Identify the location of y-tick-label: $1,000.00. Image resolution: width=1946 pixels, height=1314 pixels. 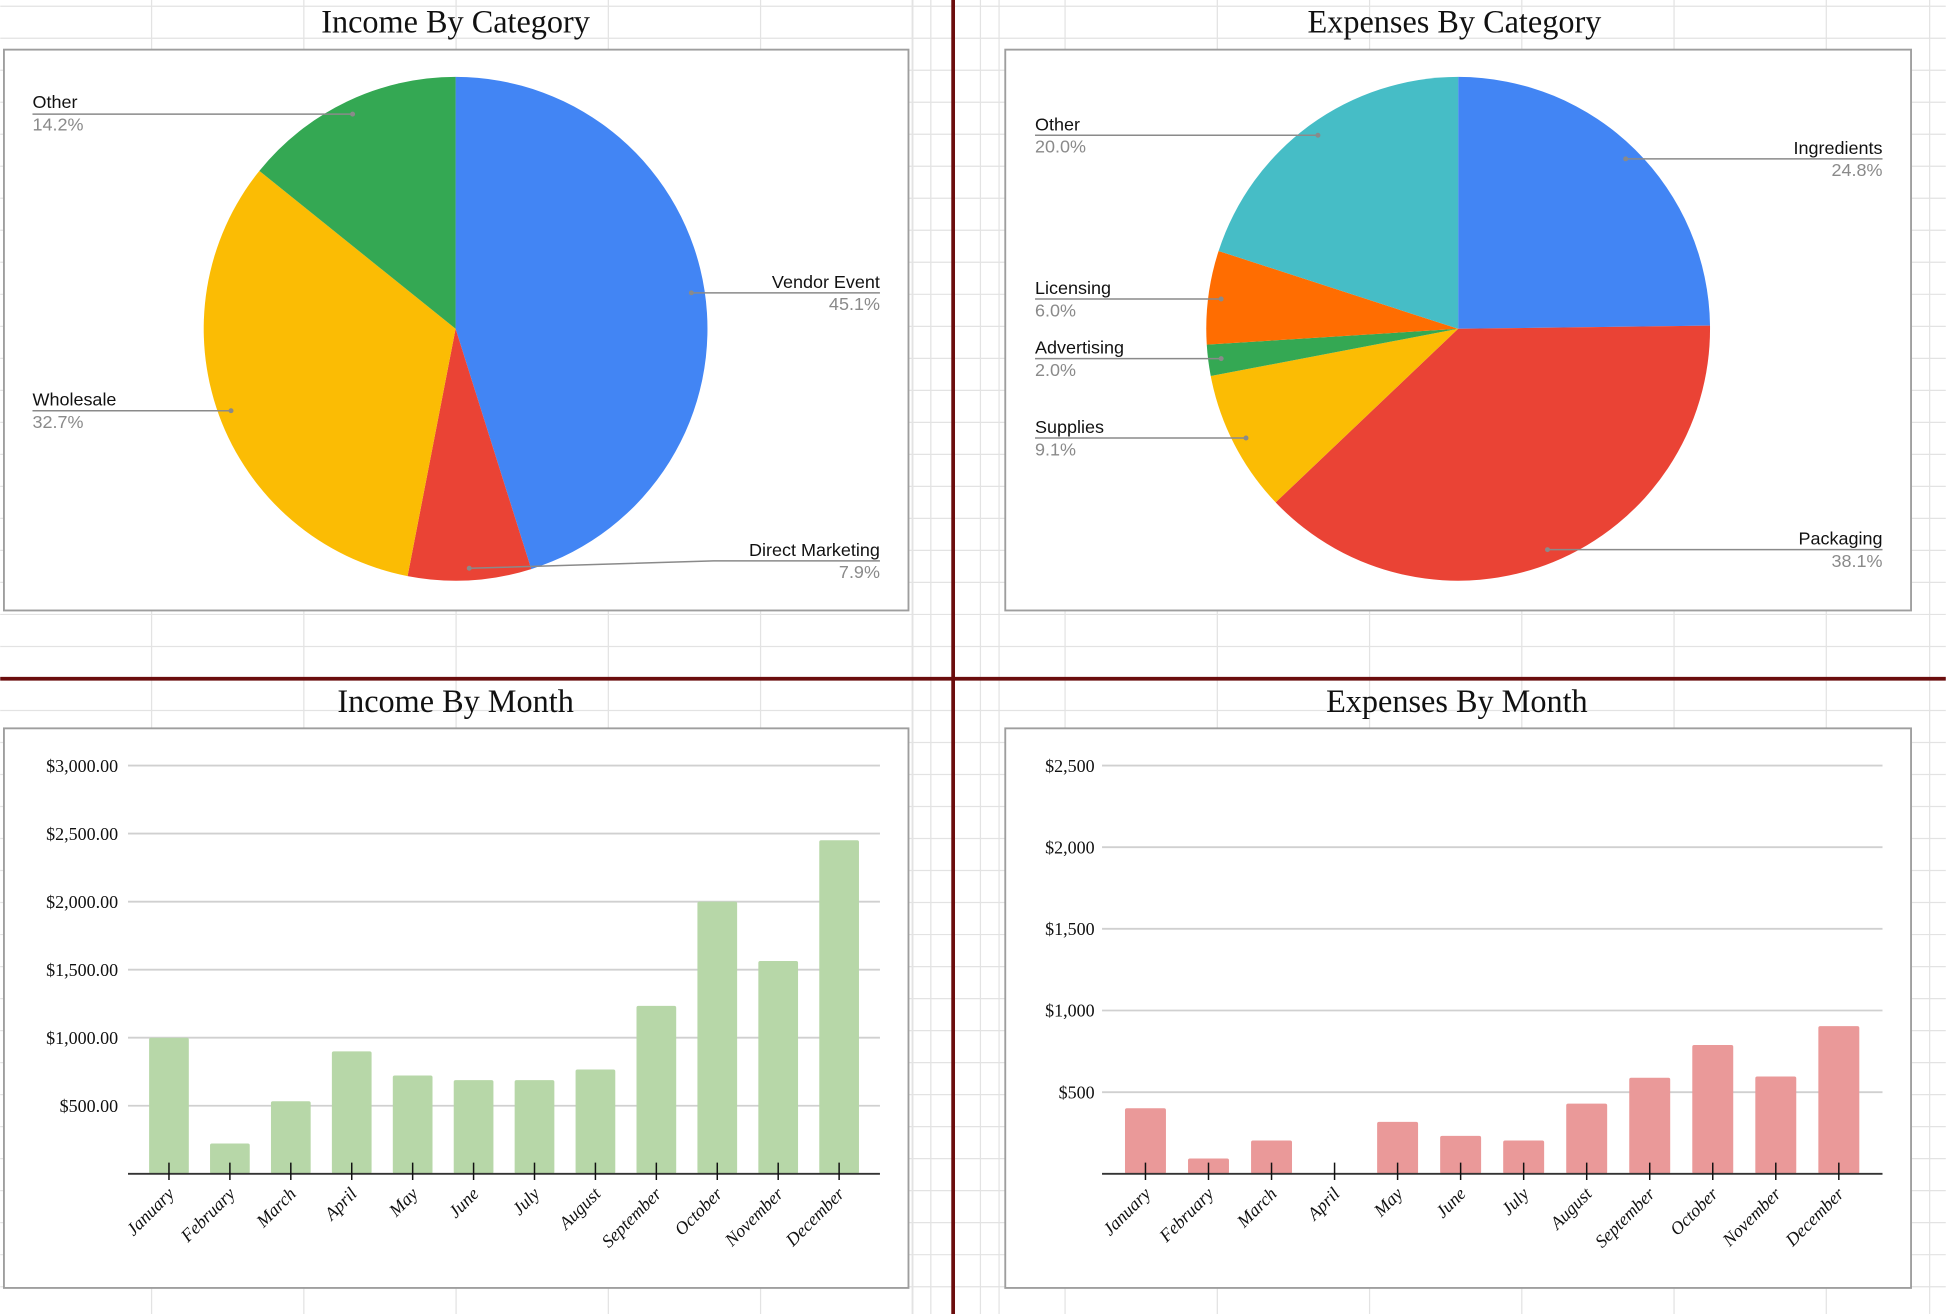
(82, 1038).